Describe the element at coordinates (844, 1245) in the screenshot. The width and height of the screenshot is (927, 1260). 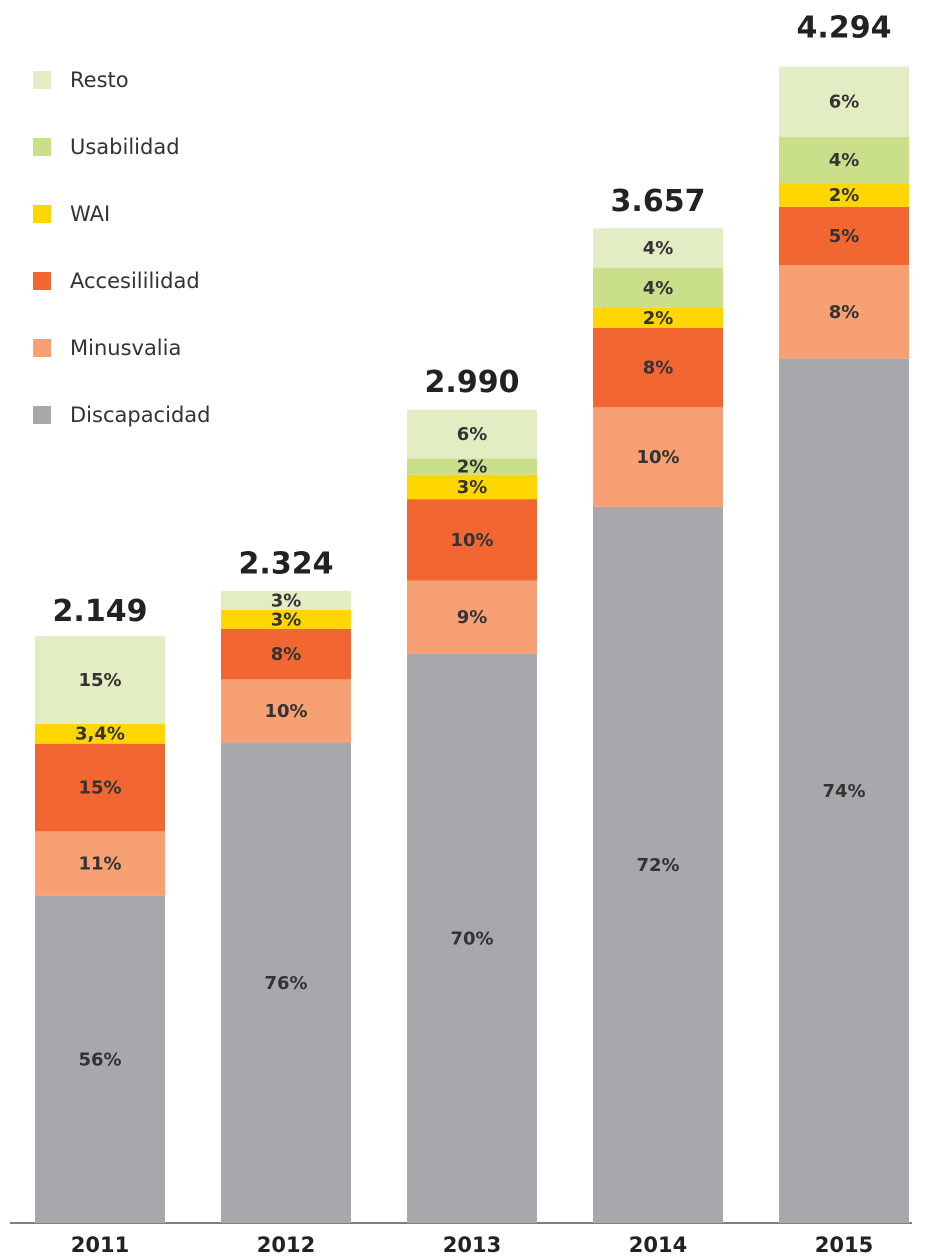
I see `x-tick-label: 2015` at that location.